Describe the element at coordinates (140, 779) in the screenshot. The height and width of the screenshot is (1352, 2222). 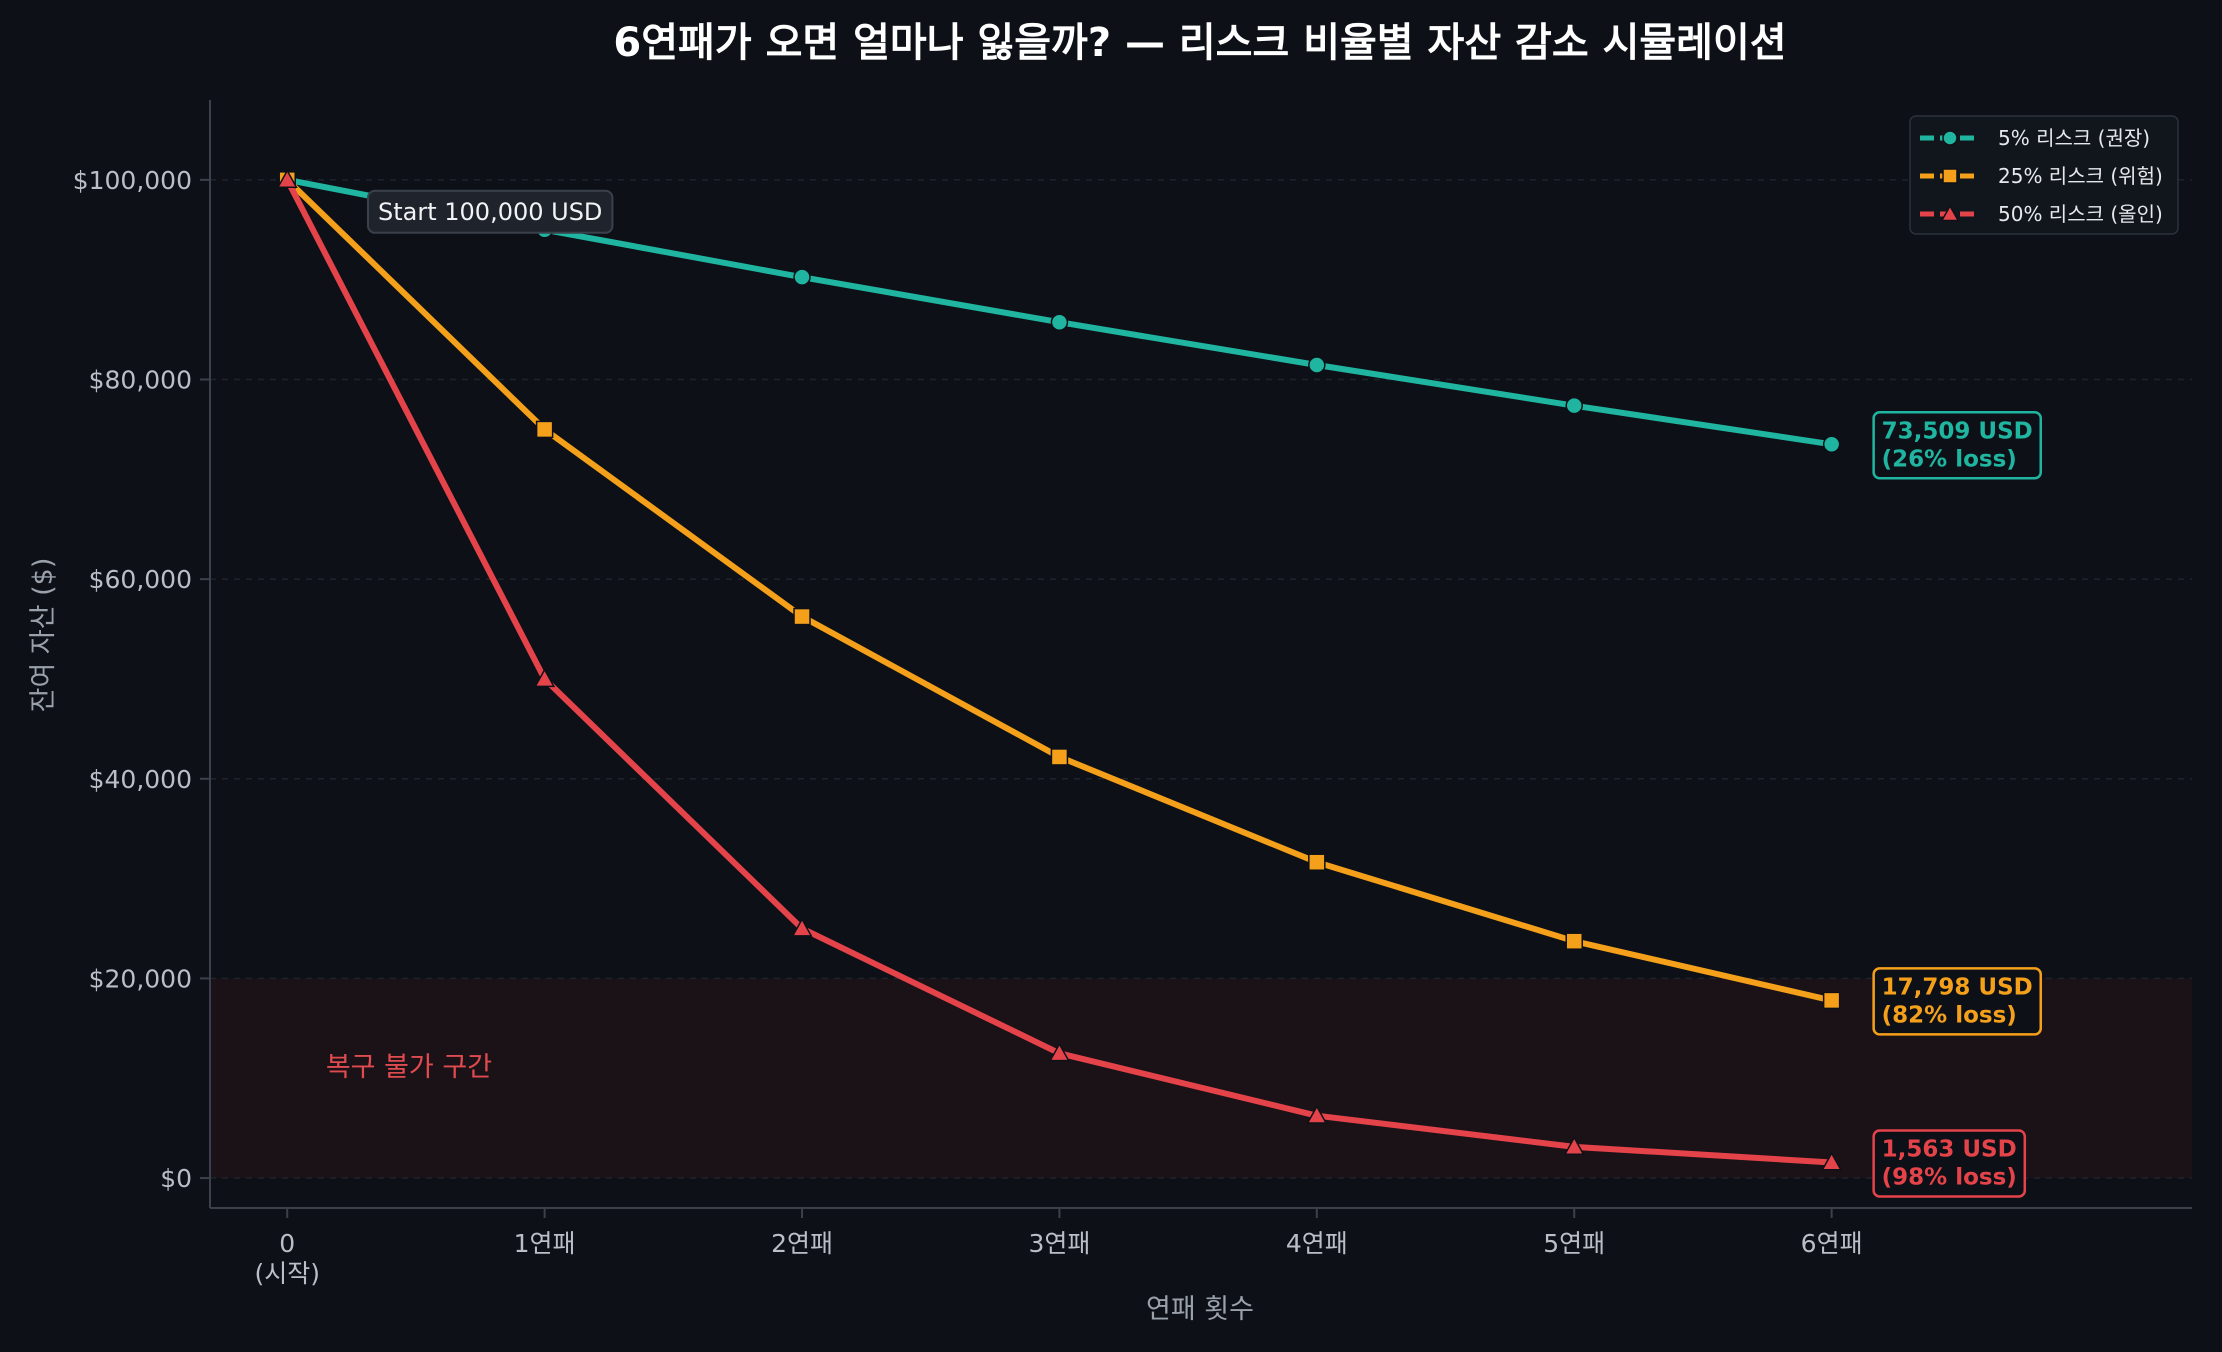
I see `y-tick-label: $40,000` at that location.